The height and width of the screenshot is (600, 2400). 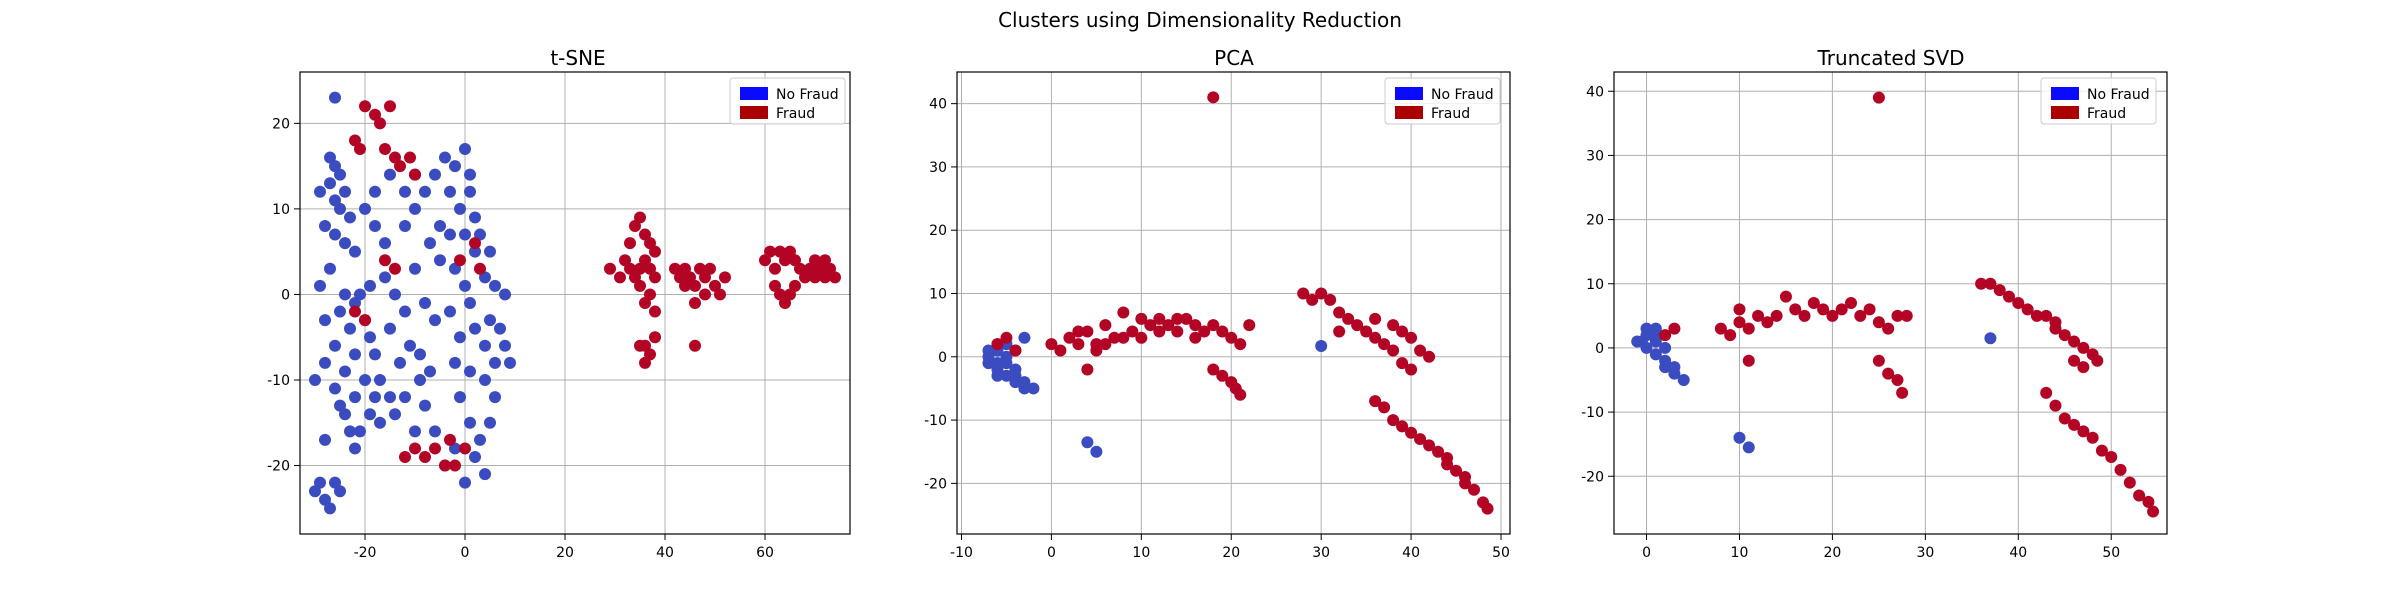 What do you see at coordinates (935, 421) in the screenshot?
I see `y-tick-label: -10` at bounding box center [935, 421].